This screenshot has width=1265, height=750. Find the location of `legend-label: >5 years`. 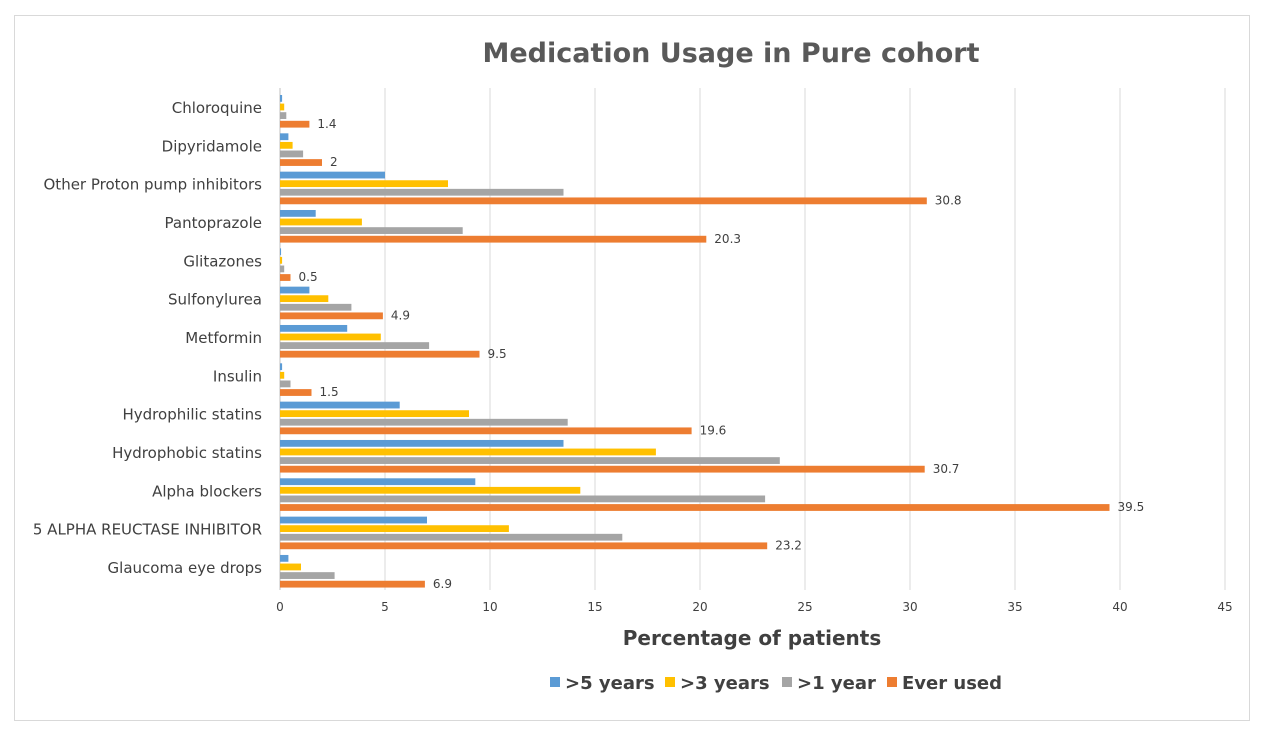

legend-label: >5 years is located at coordinates (610, 683).